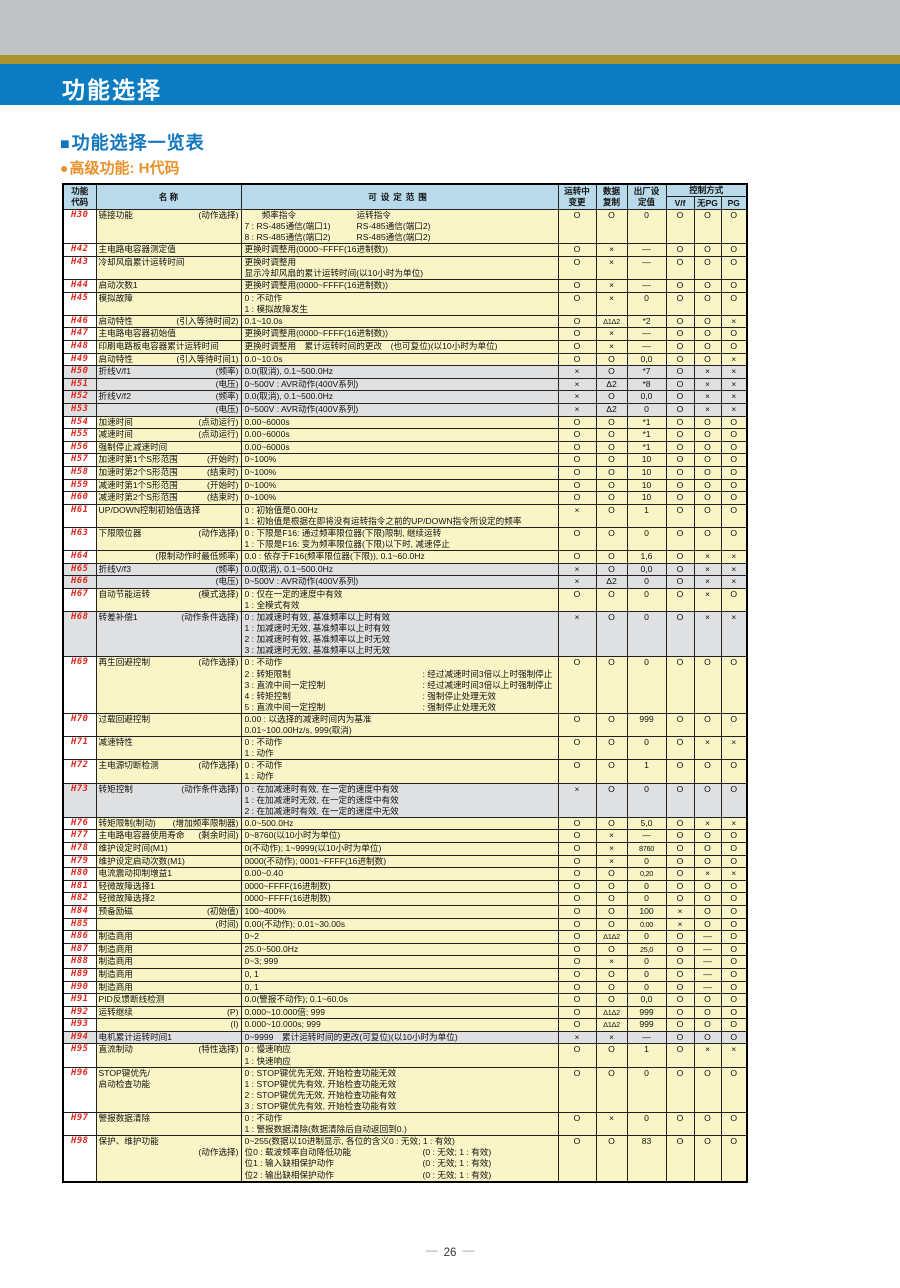  I want to click on function-code: H48, so click(79, 347).